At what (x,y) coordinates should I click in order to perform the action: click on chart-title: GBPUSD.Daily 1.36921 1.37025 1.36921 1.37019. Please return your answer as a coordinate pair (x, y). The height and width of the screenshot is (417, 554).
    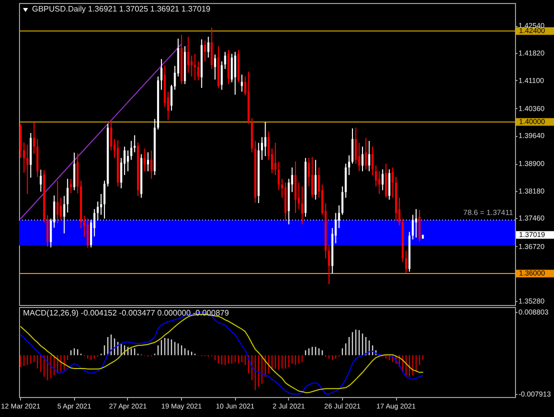
    Looking at the image, I should click on (121, 9).